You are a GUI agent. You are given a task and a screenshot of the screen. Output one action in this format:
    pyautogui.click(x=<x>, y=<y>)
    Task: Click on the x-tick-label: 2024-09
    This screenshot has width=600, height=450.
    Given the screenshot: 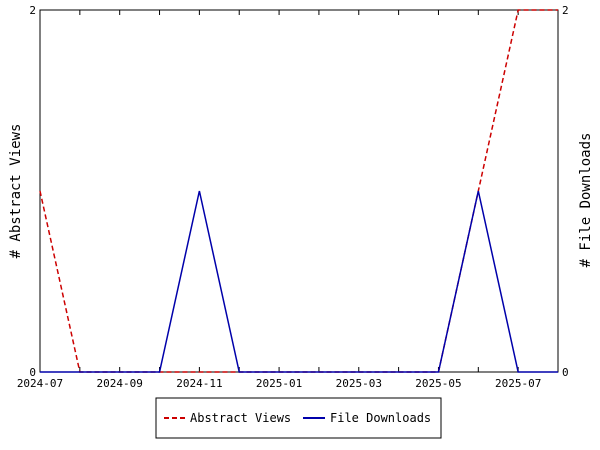 What is the action you would take?
    pyautogui.click(x=120, y=383)
    